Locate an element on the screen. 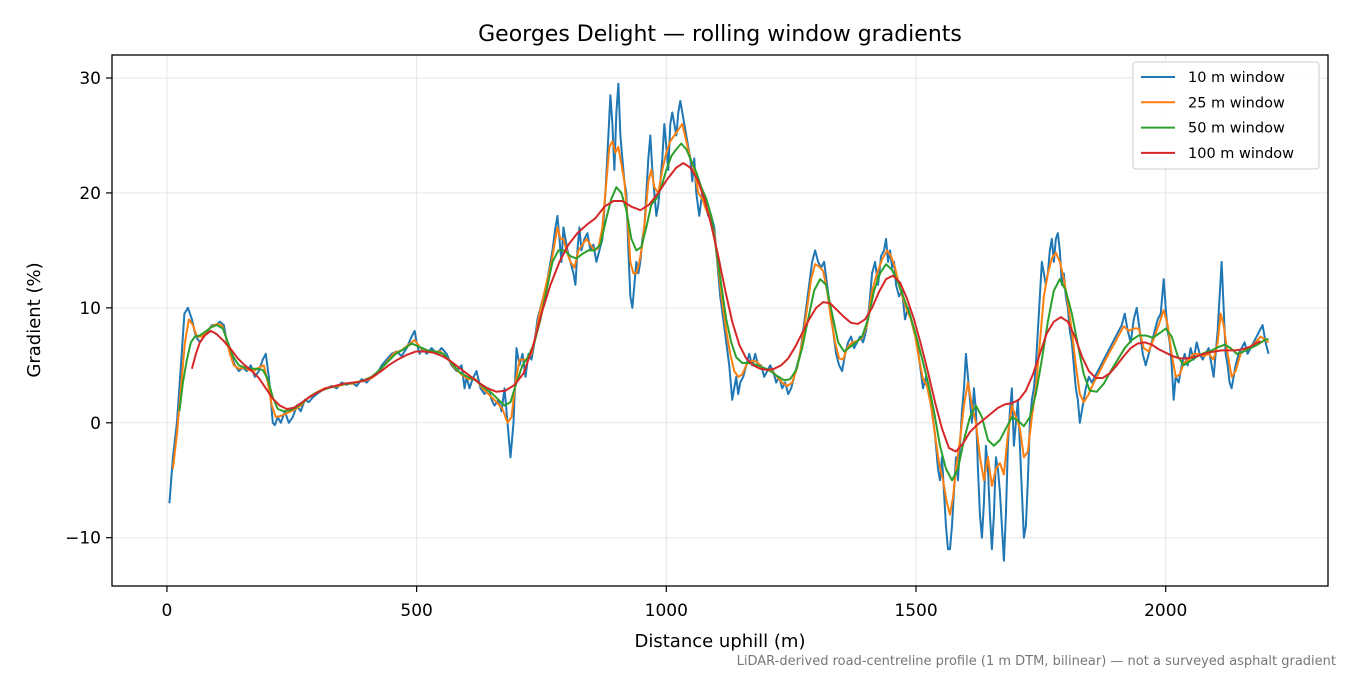  x-tick-label: 2000 is located at coordinates (1165, 611).